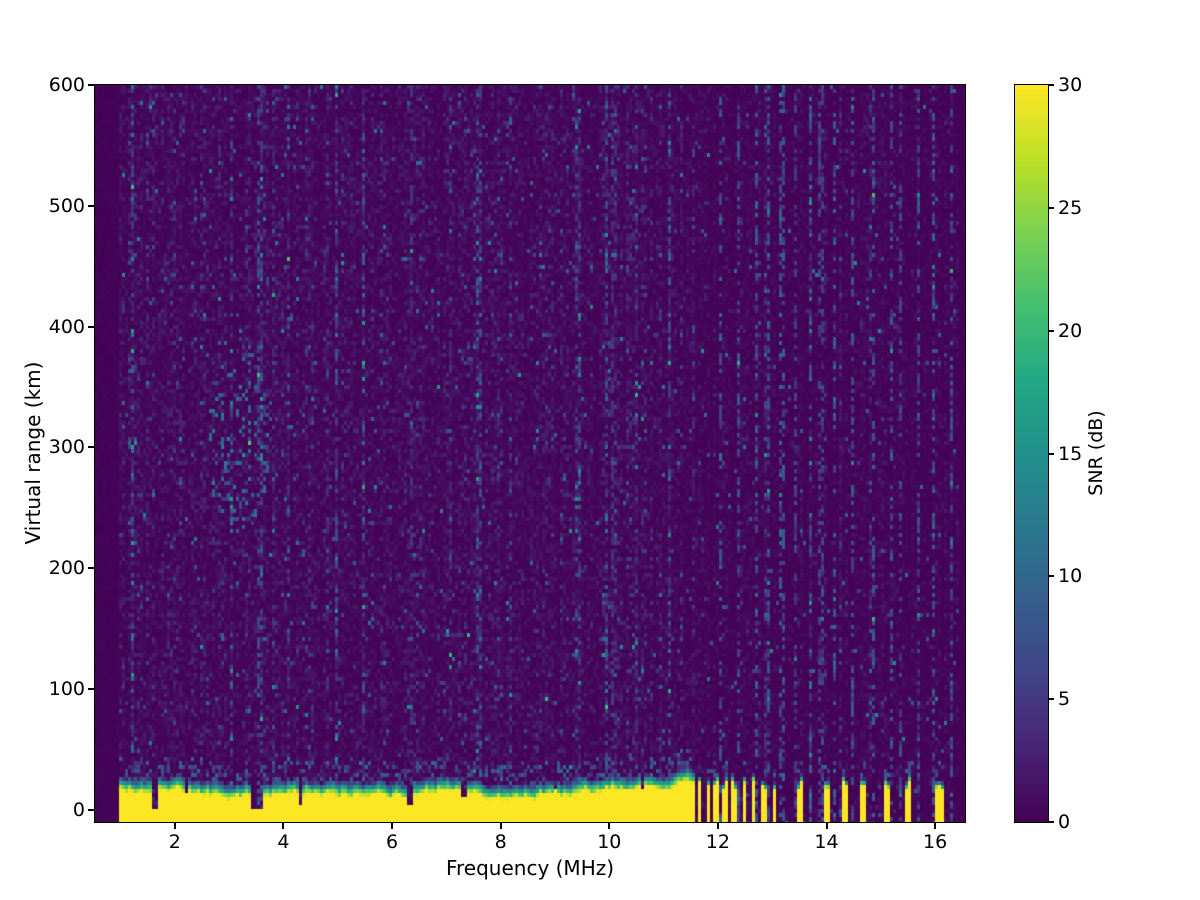  What do you see at coordinates (66, 85) in the screenshot?
I see `y-tick-label: 600` at bounding box center [66, 85].